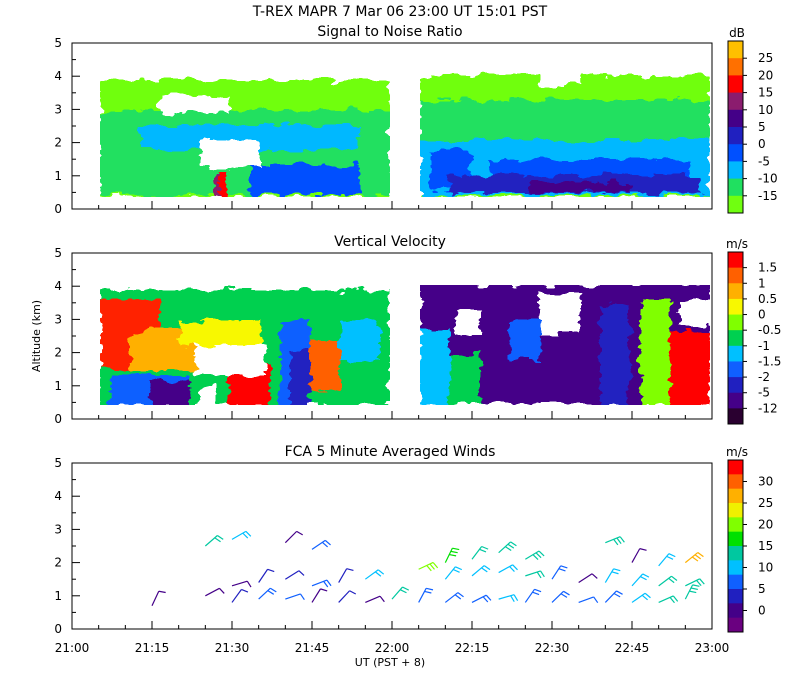 The image size is (800, 700). I want to click on y-tick-label: 2, so click(58, 353).